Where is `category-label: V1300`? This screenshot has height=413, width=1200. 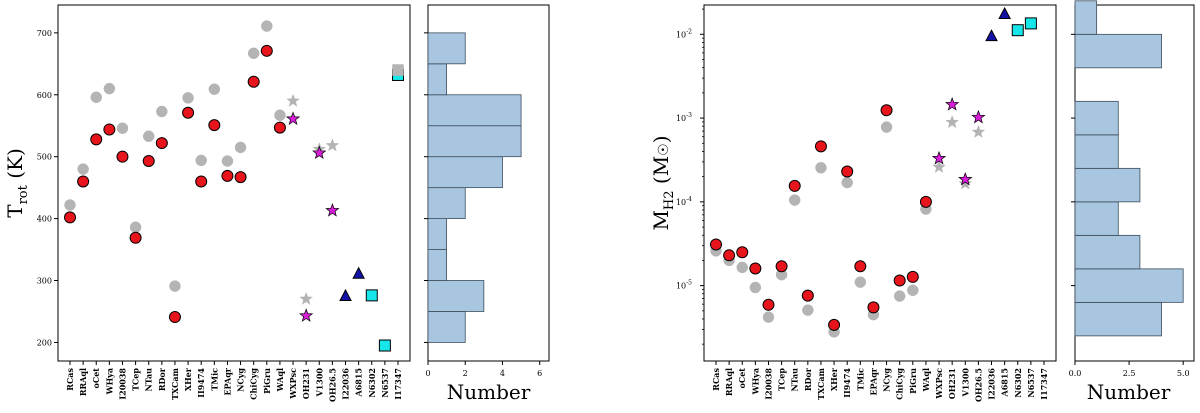
category-label: V1300 is located at coordinates (319, 383).